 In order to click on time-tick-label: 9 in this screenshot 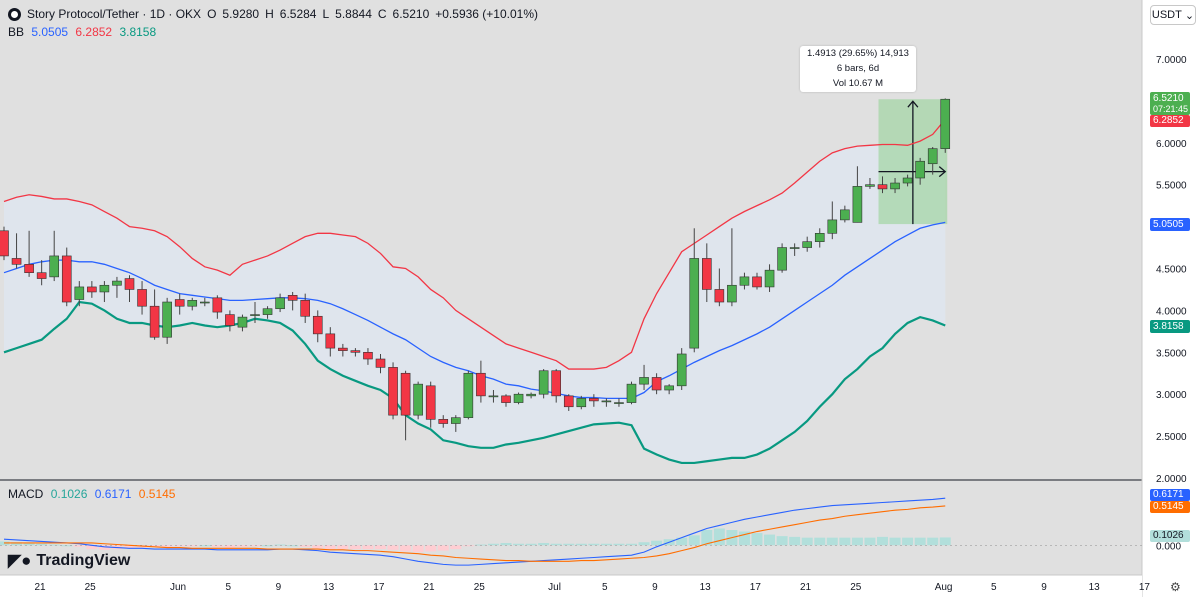, I will do `click(279, 587)`.